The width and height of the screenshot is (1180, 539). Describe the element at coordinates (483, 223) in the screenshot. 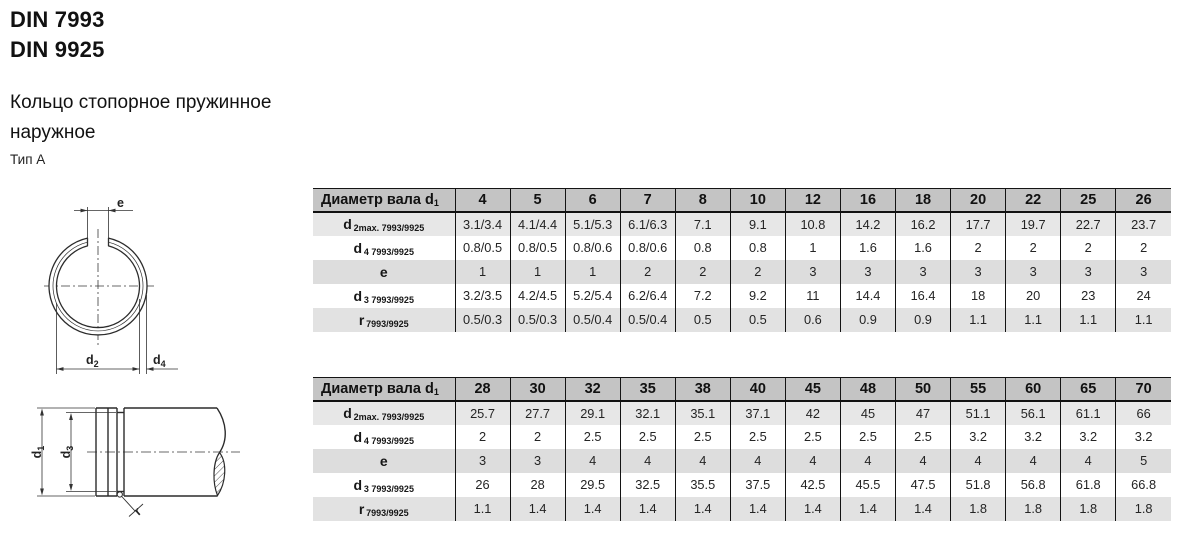

I see `table-cell: 3.1/3.4` at that location.